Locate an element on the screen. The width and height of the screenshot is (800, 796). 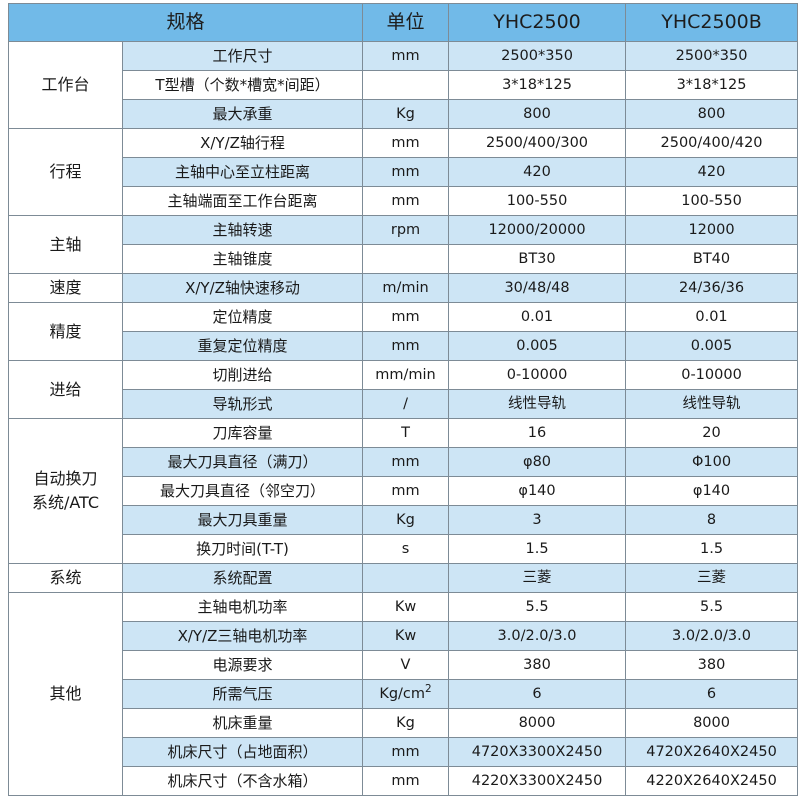
spec-value-yhc2500: 三菱 is located at coordinates (537, 578).